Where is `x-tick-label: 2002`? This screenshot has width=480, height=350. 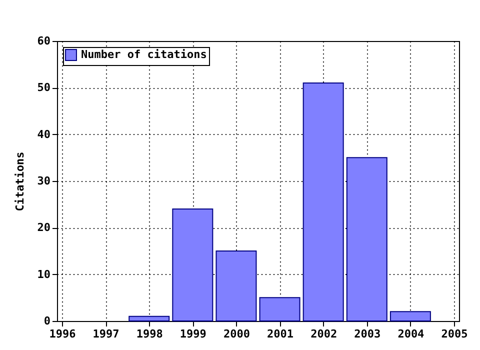
x-tick-label: 2002 is located at coordinates (324, 334).